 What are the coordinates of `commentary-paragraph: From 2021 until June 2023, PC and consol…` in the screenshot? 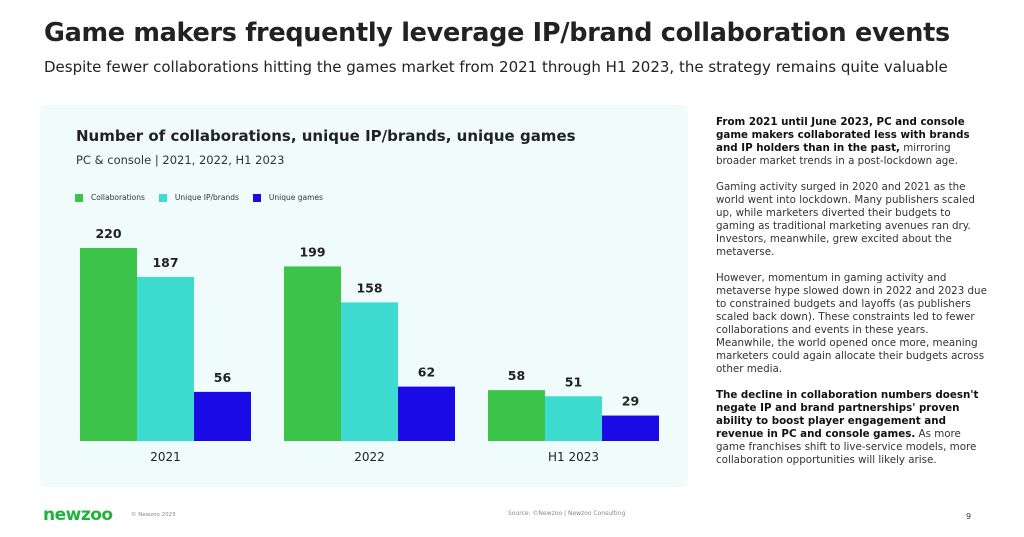 It's located at (852, 142).